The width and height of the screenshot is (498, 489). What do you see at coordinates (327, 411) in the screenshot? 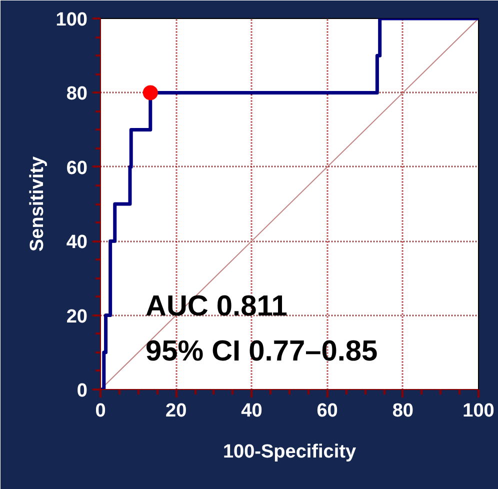
I see `x-tick-label: 60` at bounding box center [327, 411].